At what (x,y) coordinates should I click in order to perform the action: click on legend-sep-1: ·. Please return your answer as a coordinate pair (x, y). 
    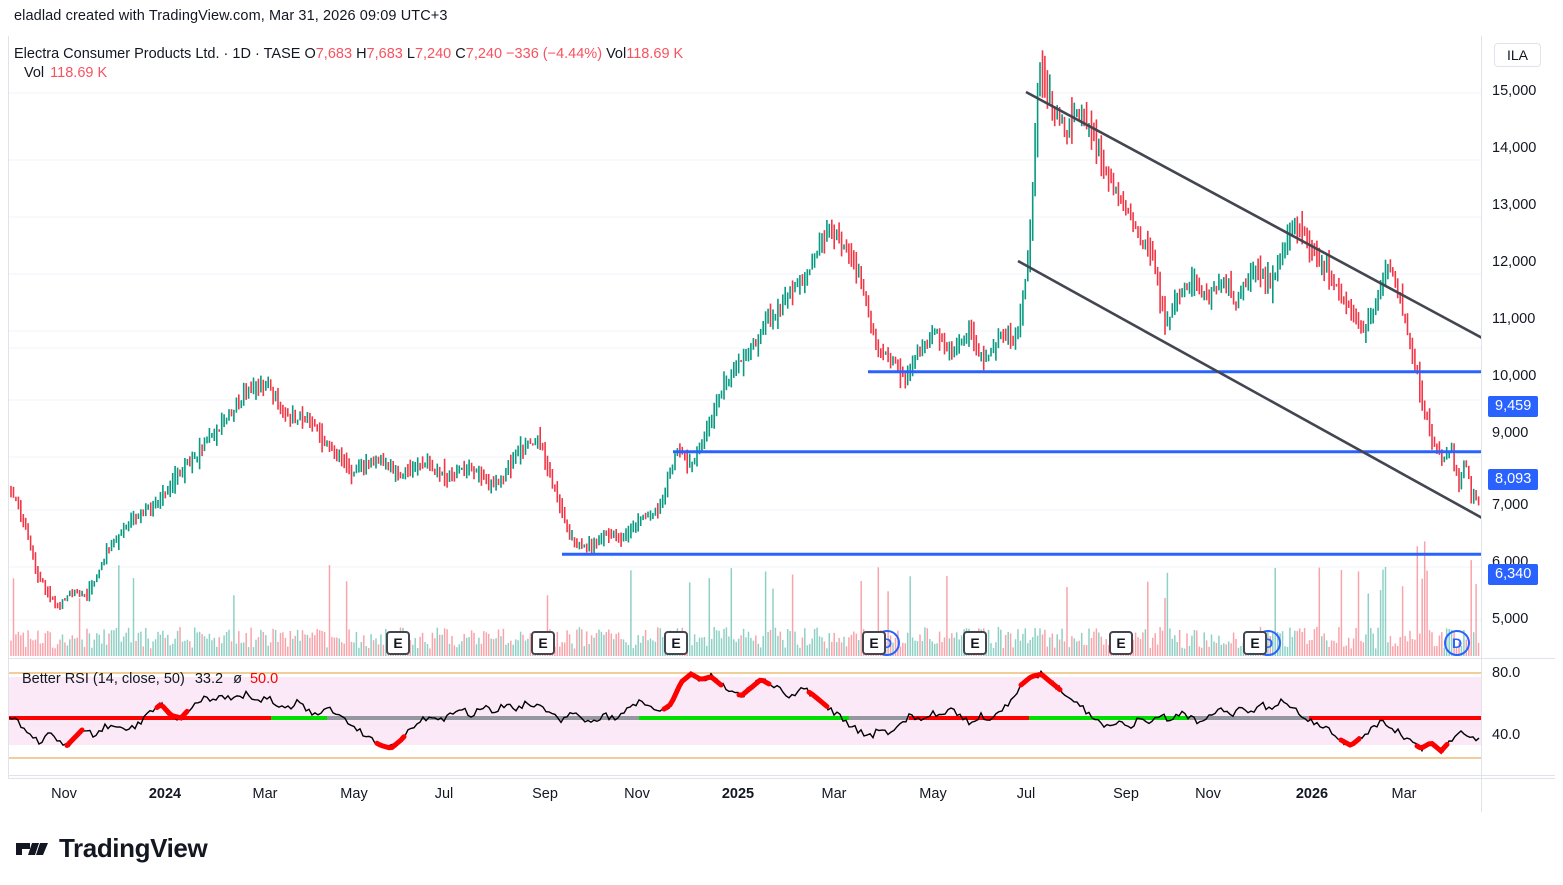
    Looking at the image, I should click on (226, 54).